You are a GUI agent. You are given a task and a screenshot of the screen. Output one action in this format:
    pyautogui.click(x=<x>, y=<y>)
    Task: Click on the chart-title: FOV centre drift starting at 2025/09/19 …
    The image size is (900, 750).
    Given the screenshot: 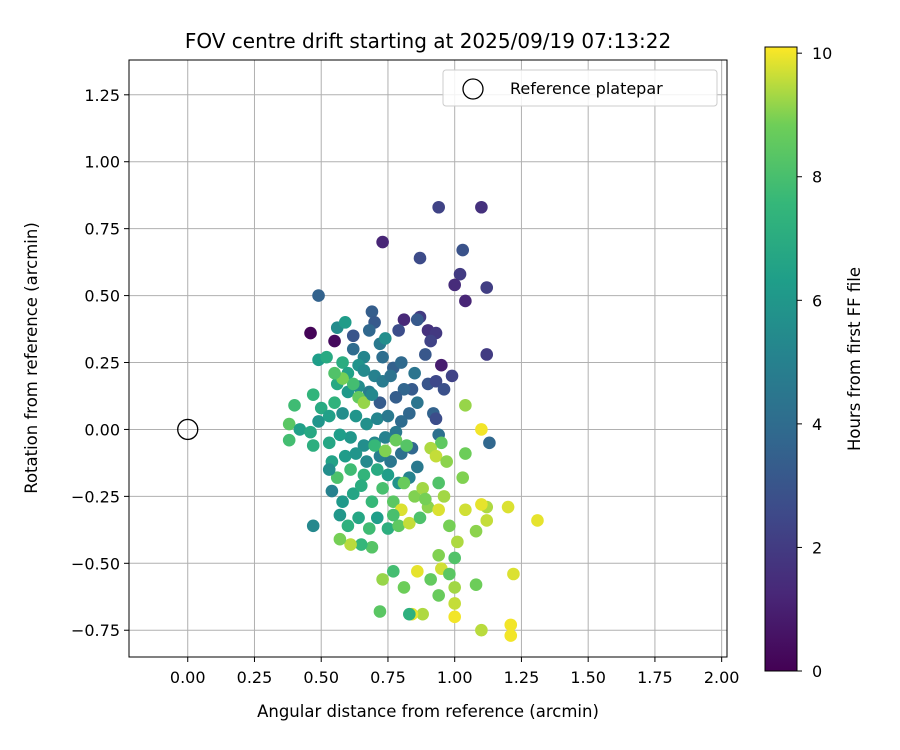 What is the action you would take?
    pyautogui.click(x=428, y=41)
    